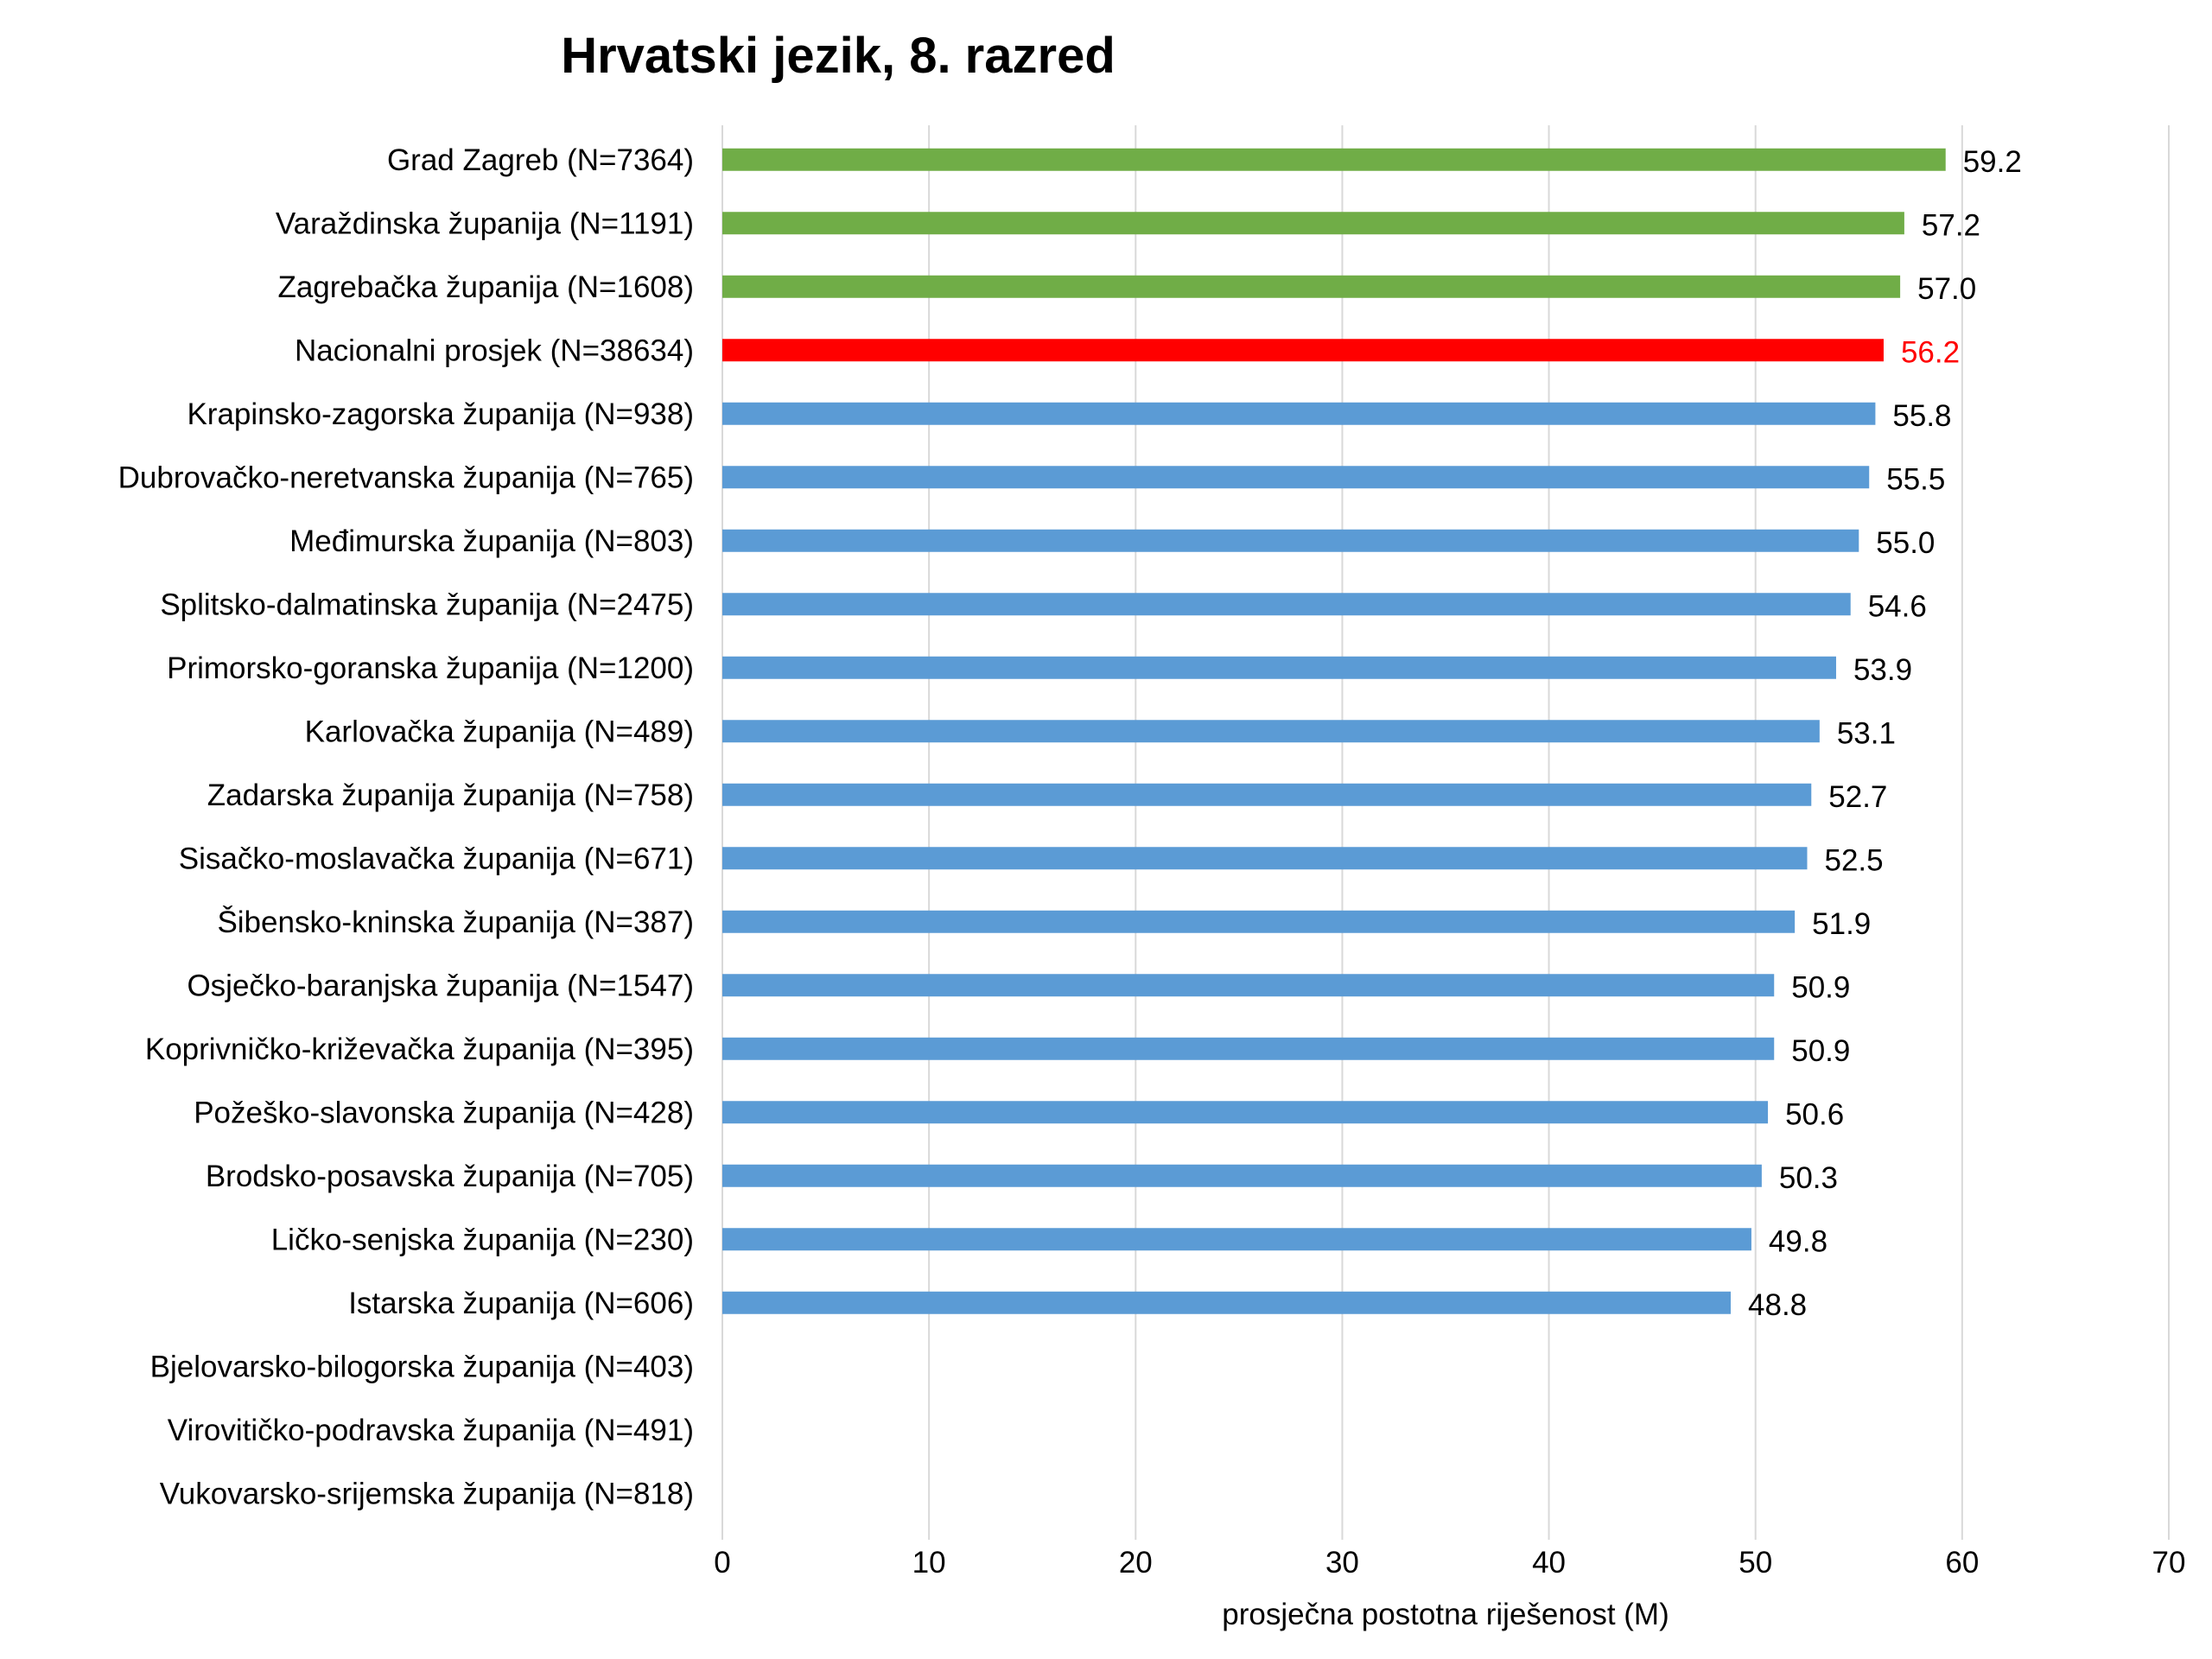  Describe the element at coordinates (929, 1563) in the screenshot. I see `x-tick-label: 10` at that location.